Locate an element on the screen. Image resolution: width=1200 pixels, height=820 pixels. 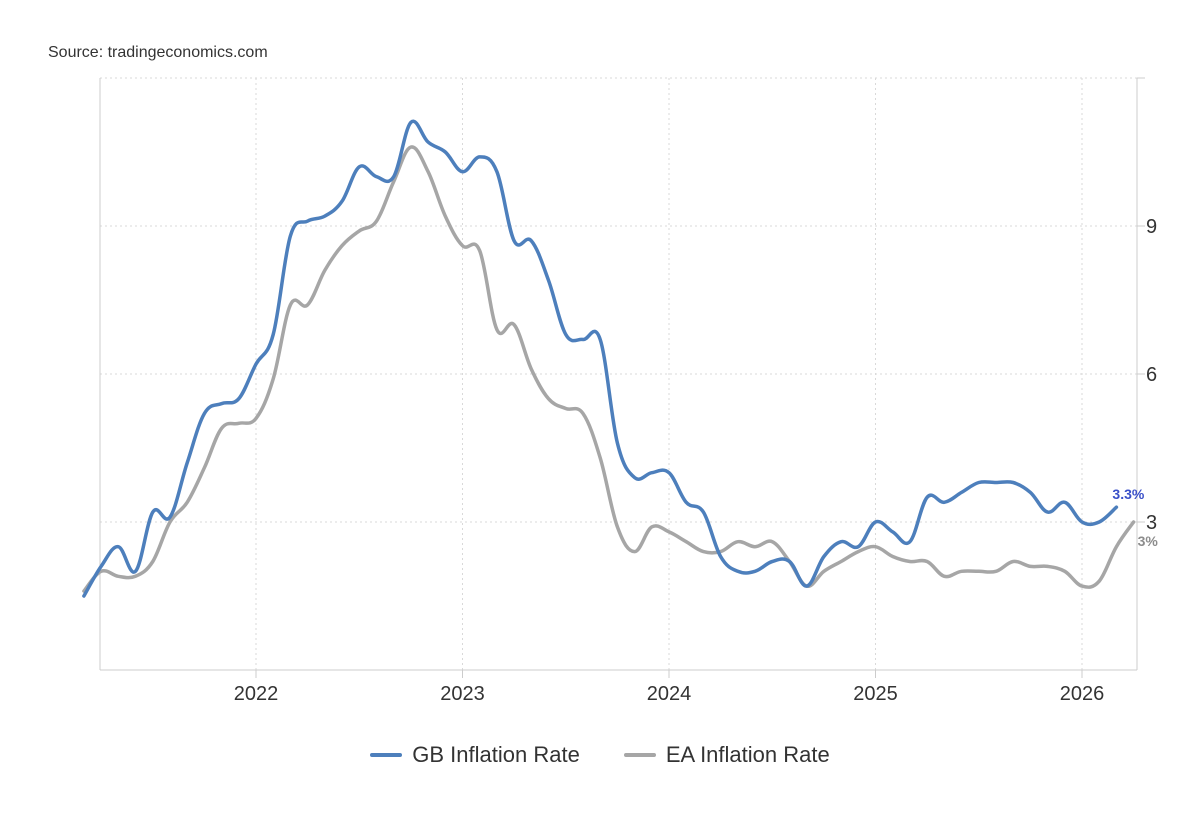
x-tick-label-2023: 2023 is located at coordinates (462, 694).